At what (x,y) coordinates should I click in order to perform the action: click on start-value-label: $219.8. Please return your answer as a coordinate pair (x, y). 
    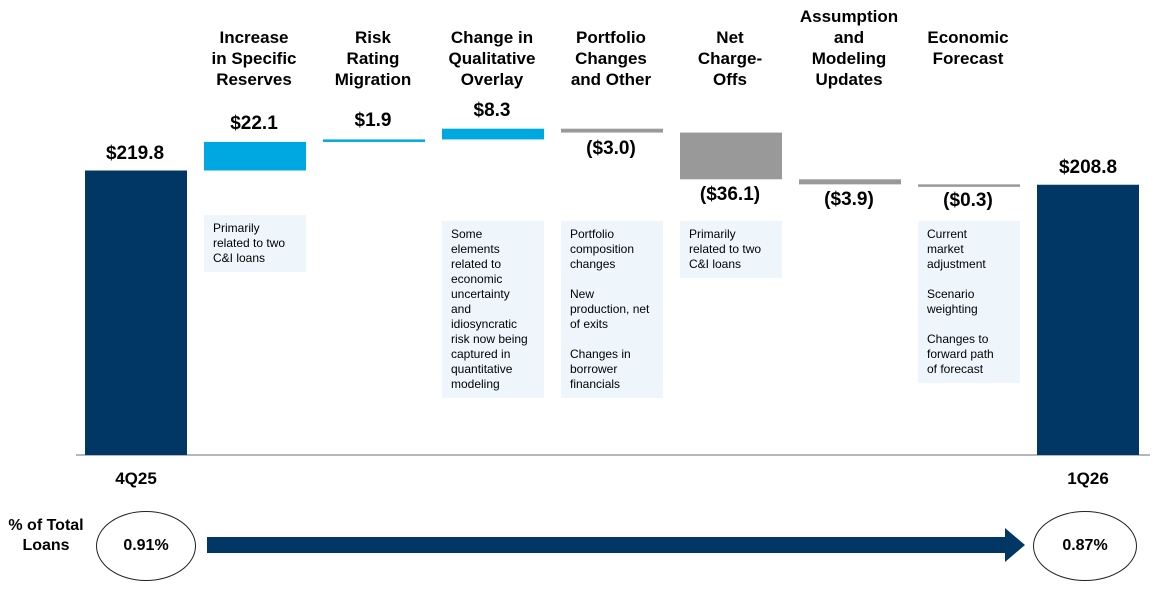
    Looking at the image, I should click on (135, 153).